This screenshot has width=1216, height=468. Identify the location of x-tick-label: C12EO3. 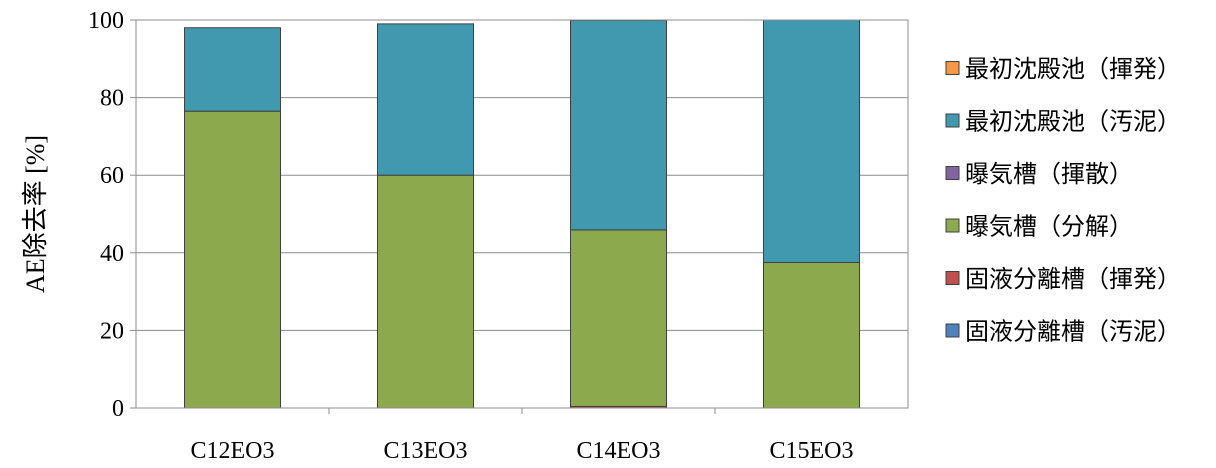
(233, 451).